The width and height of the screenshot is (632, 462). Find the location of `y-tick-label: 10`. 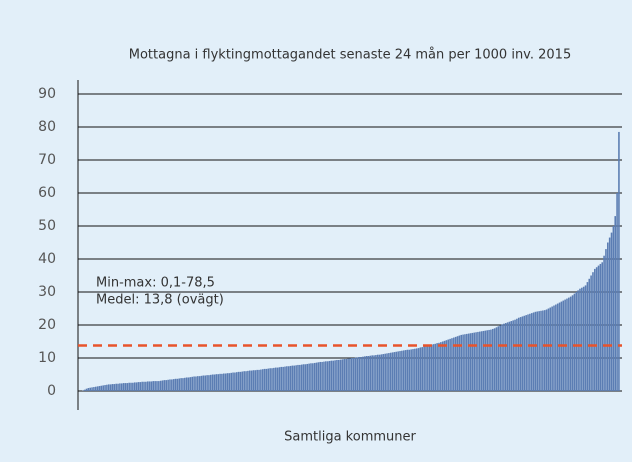

y-tick-label: 10 is located at coordinates (47, 358).